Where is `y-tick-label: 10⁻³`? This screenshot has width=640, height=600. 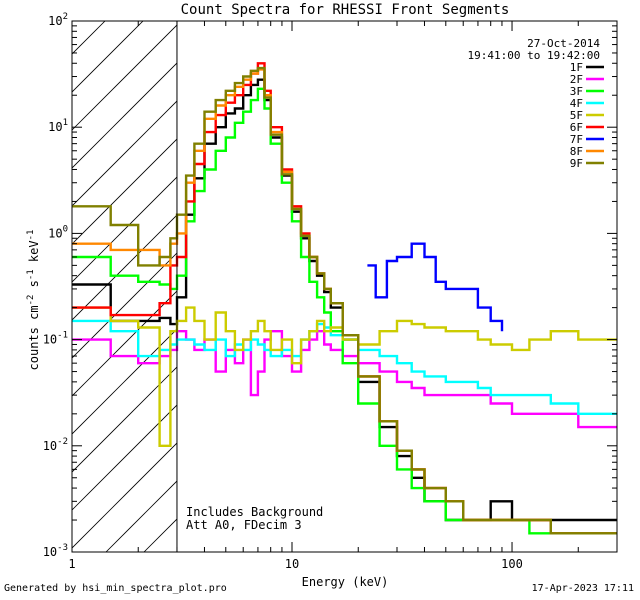
y-tick-label: 10⁻³ is located at coordinates (55, 551).